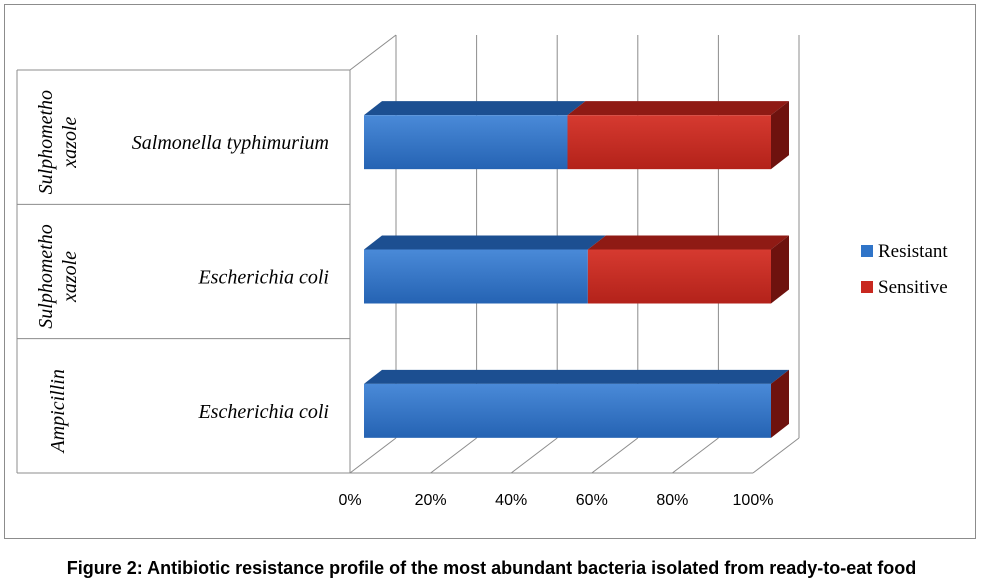 Image resolution: width=983 pixels, height=587 pixels. I want to click on x-tick-label: 100%, so click(753, 500).